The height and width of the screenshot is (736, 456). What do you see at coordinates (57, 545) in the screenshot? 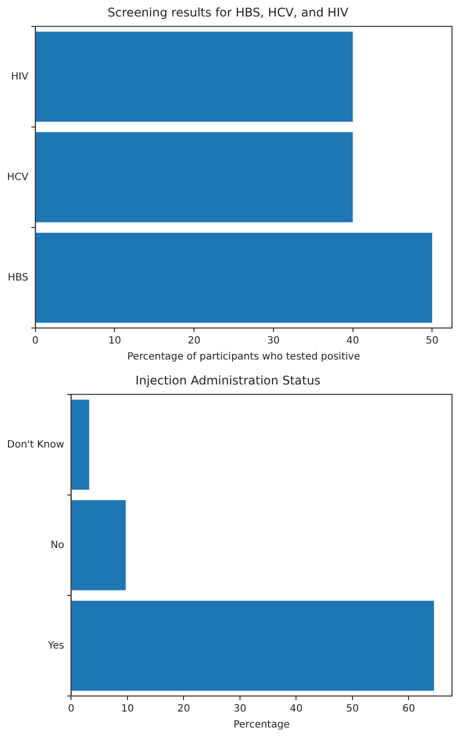
I see `y-tick-label: No` at bounding box center [57, 545].